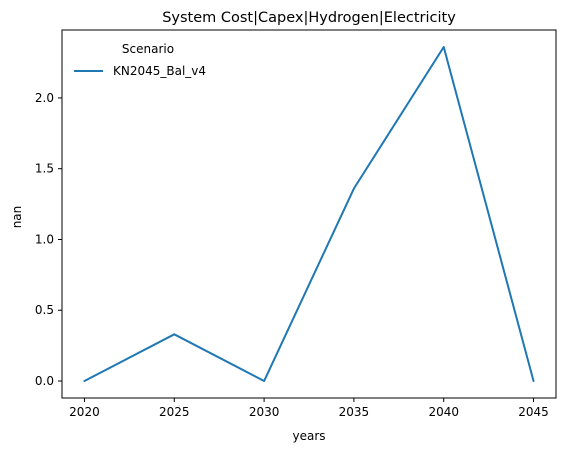 Image resolution: width=567 pixels, height=453 pixels. What do you see at coordinates (533, 412) in the screenshot?
I see `x-tick-label: 2045` at bounding box center [533, 412].